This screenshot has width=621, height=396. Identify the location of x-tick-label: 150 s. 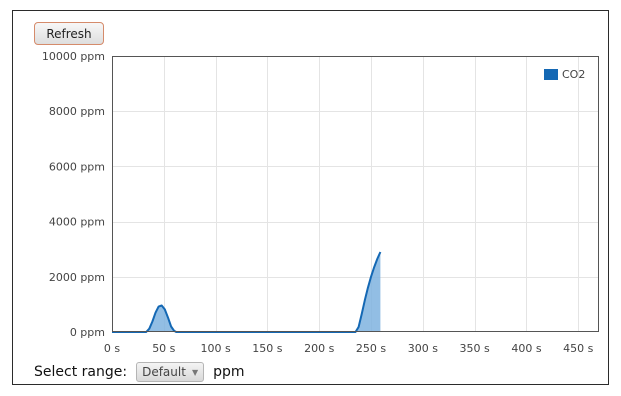
(267, 348).